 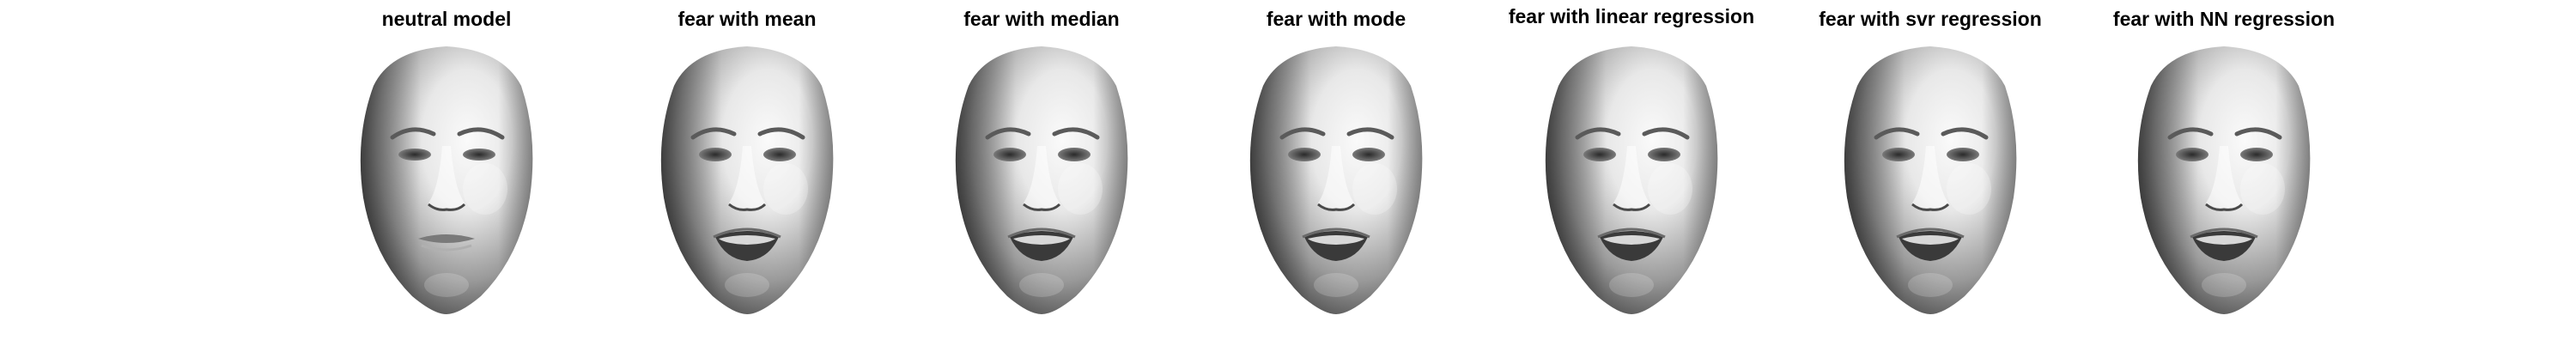 What do you see at coordinates (446, 238) in the screenshot?
I see `mouth-closed` at bounding box center [446, 238].